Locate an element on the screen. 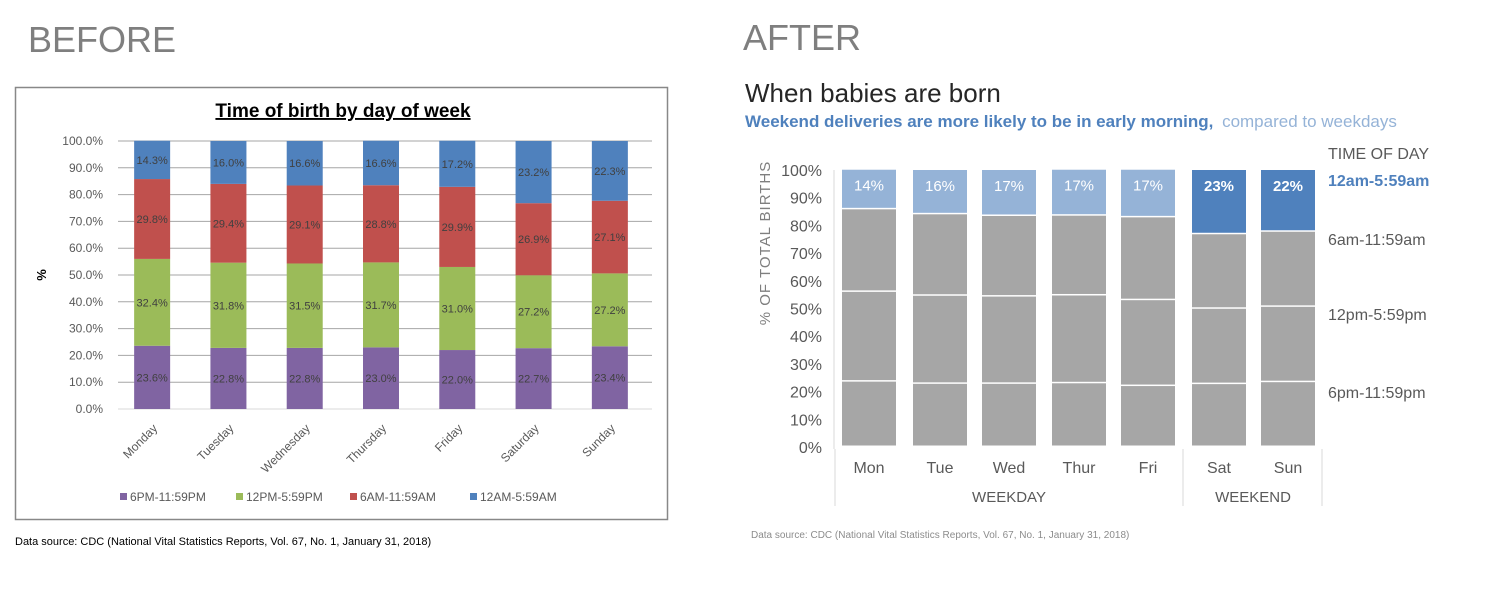  legend-title: TIME OF DAY is located at coordinates (1378, 154).